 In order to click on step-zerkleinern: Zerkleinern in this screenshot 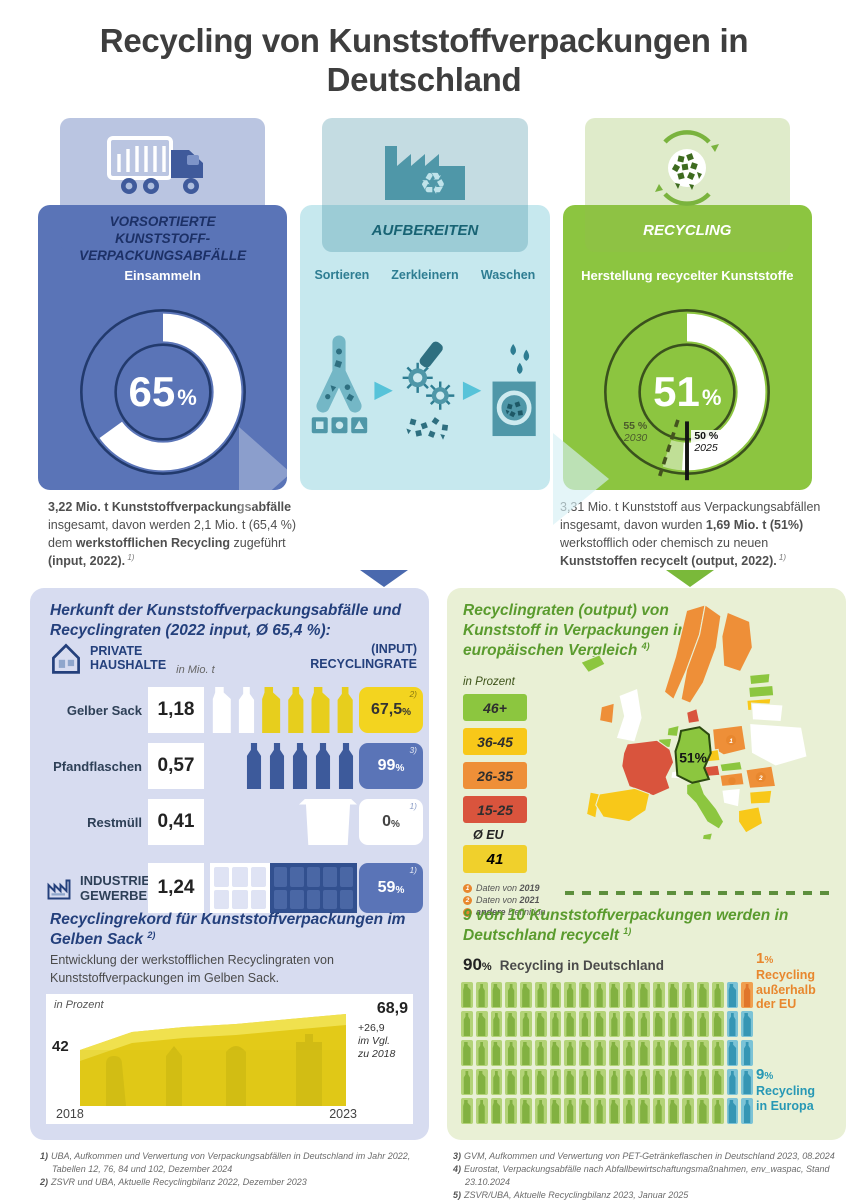, I will do `click(425, 275)`.